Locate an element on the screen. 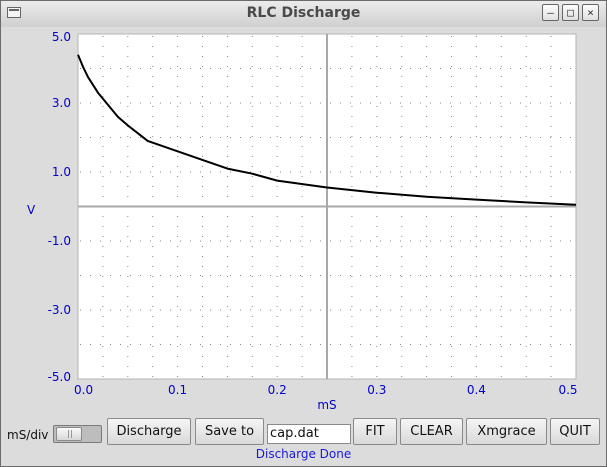  slider-handle is located at coordinates (69, 434).